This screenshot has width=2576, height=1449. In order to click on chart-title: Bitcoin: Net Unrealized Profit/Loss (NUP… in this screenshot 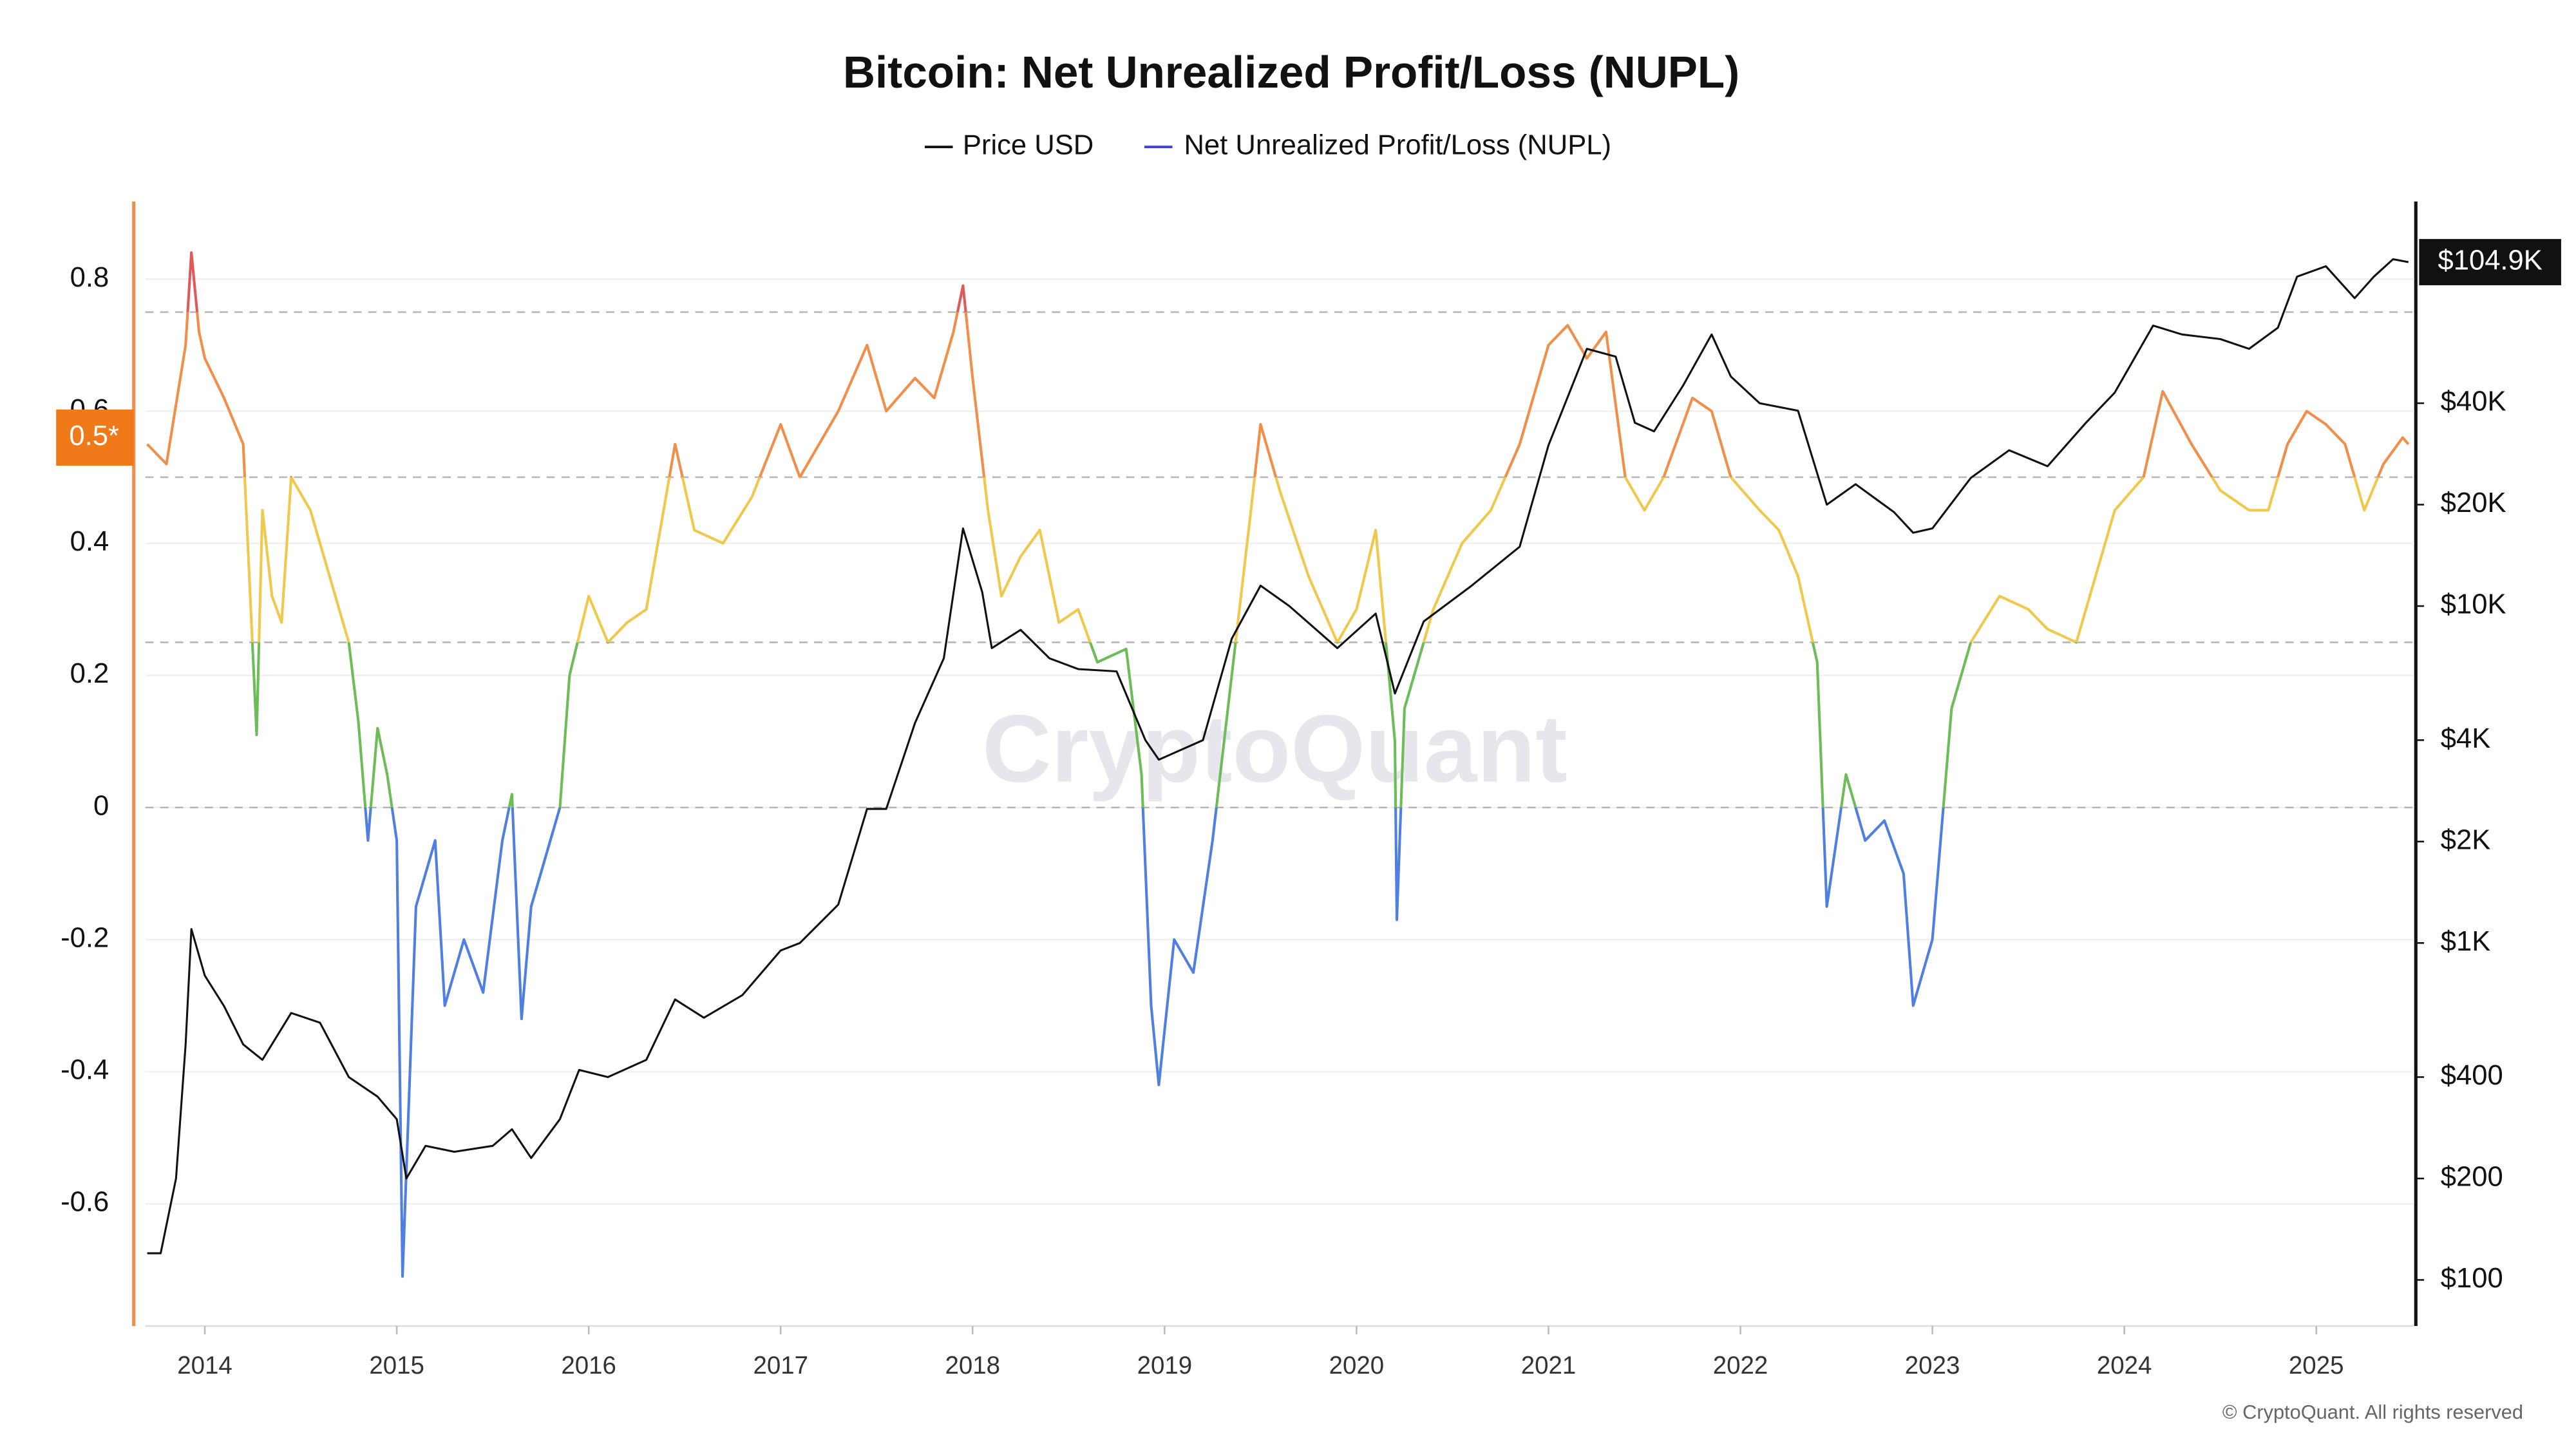, I will do `click(1291, 72)`.